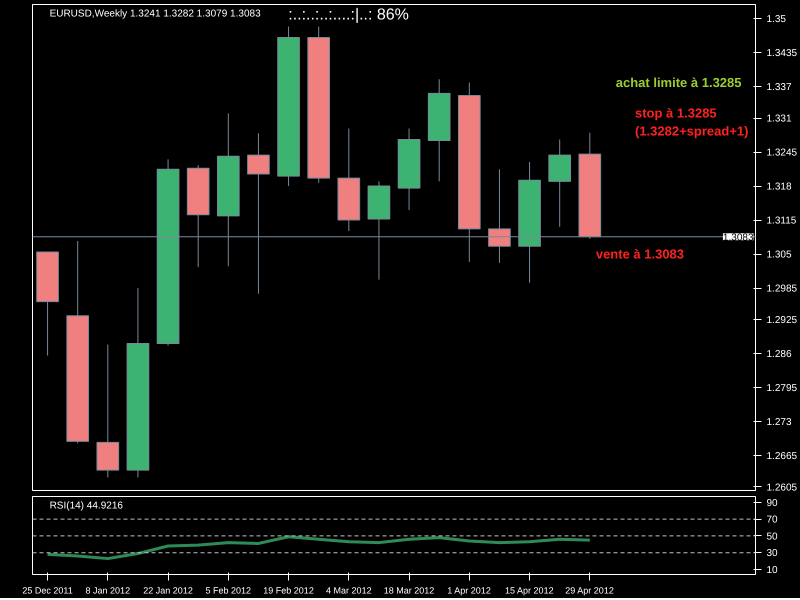 The width and height of the screenshot is (800, 600). What do you see at coordinates (779, 88) in the screenshot?
I see `y-tick-label: 1.337` at bounding box center [779, 88].